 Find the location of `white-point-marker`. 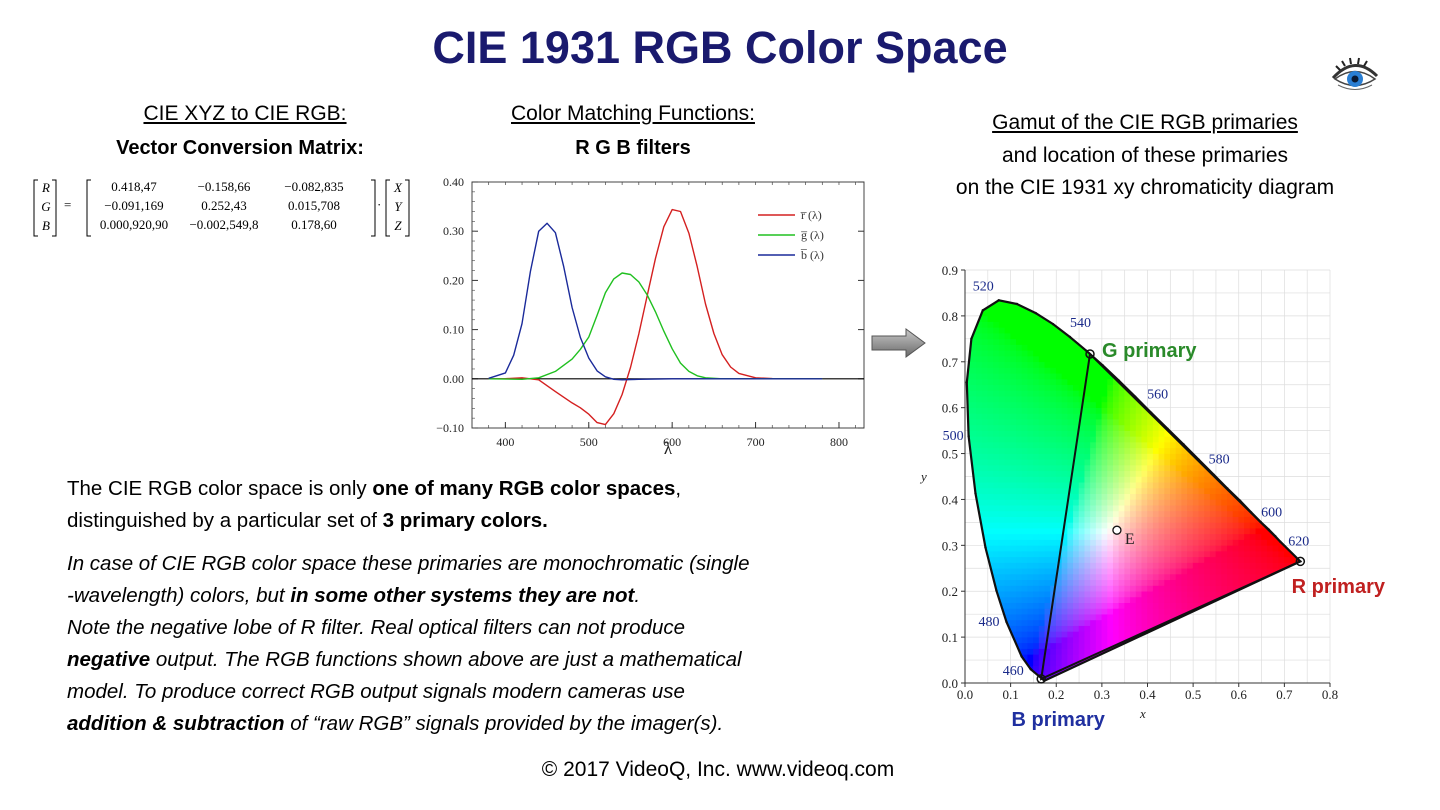

white-point-marker is located at coordinates (1117, 530).